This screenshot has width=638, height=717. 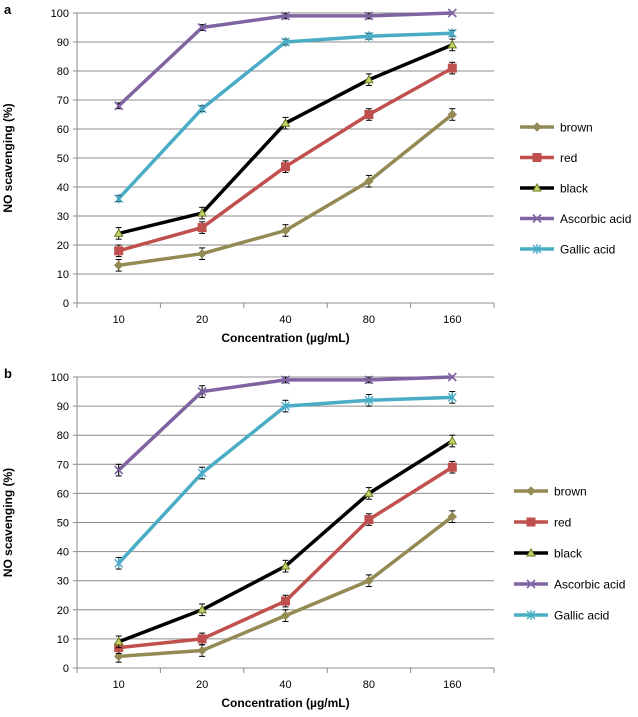 I want to click on y-tick-label: 50, so click(x=63, y=524).